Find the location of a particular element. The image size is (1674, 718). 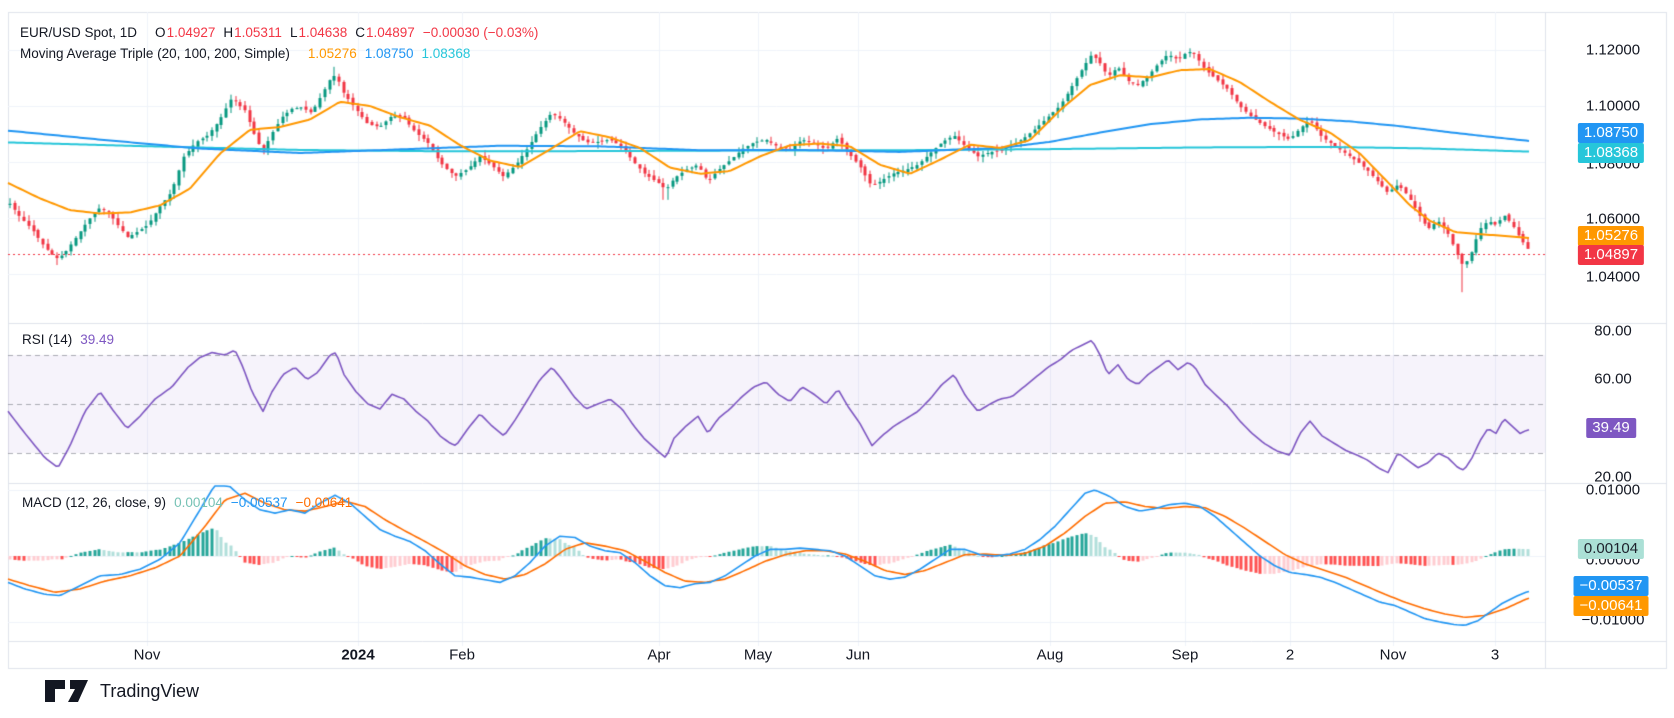

macd-chip: −0.00537 is located at coordinates (1611, 586).